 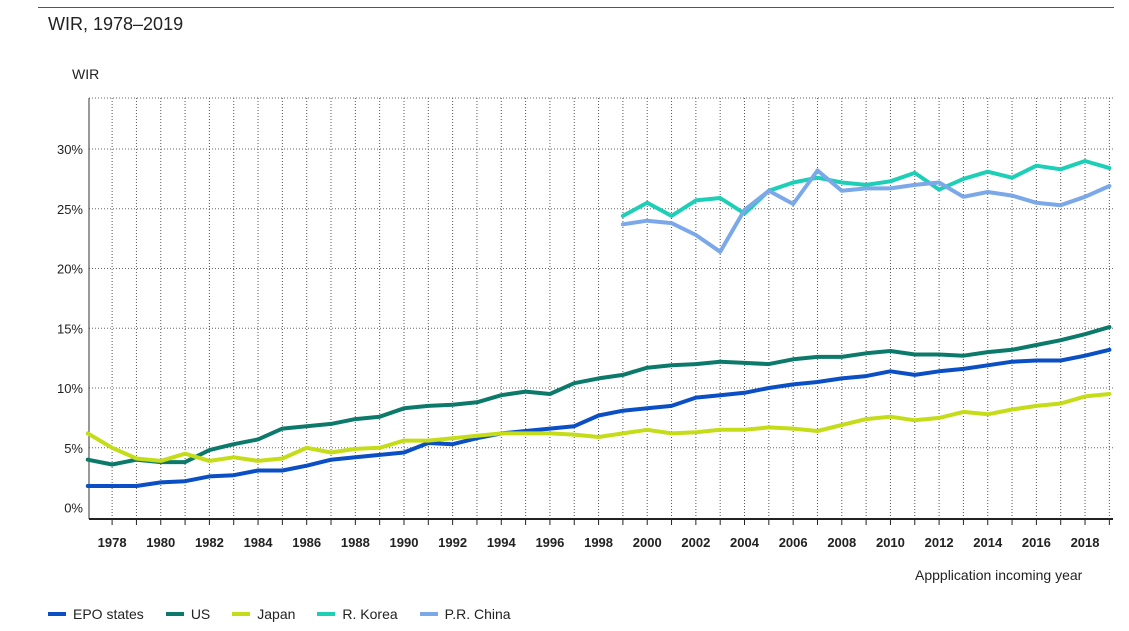 I want to click on y-tick-label: 30%, so click(x=70, y=149).